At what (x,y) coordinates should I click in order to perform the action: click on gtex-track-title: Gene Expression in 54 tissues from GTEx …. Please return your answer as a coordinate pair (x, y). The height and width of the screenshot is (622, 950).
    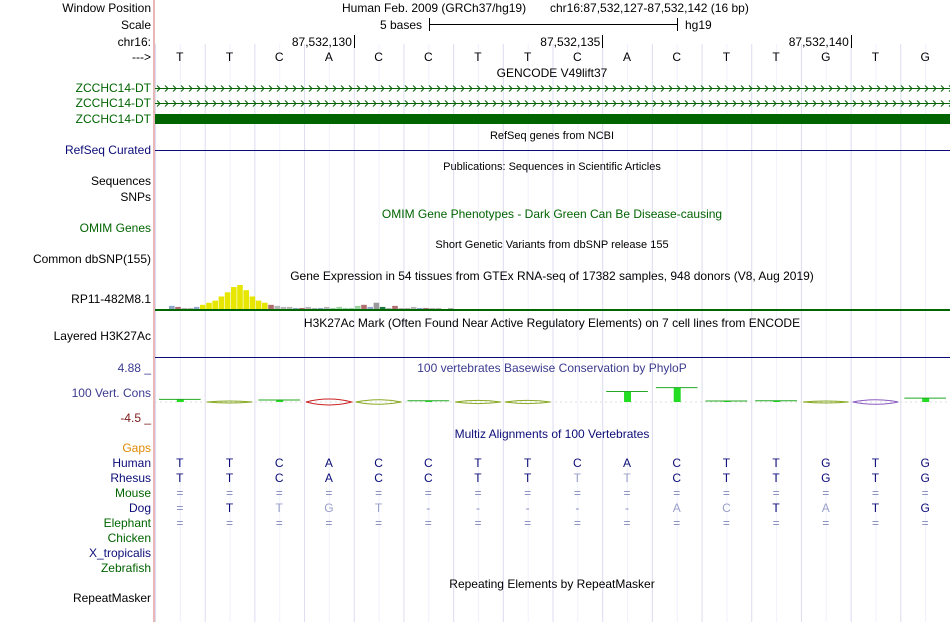
    Looking at the image, I should click on (552, 276).